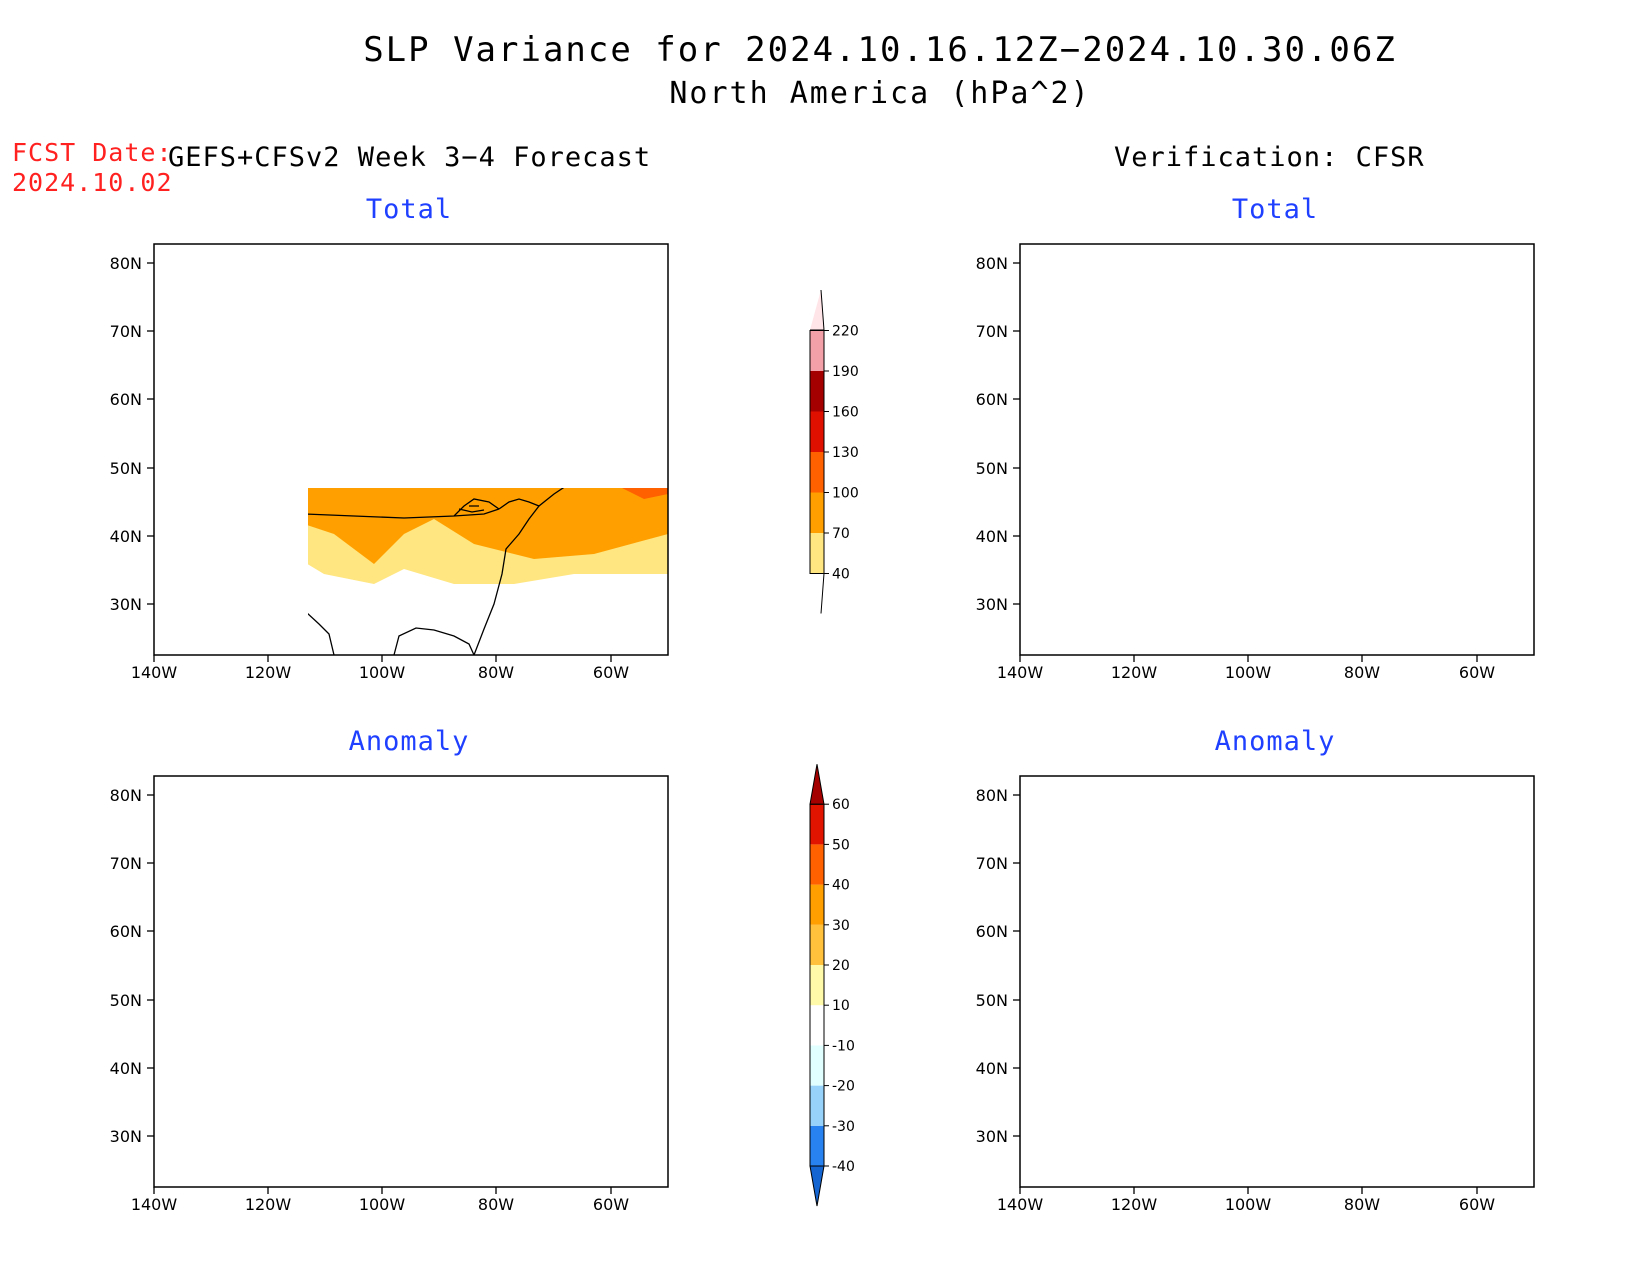  Describe the element at coordinates (832, 985) in the screenshot. I see `anomaly-colorbar: -40 -30 -20 -10 10 20 30 40 50 60` at that location.